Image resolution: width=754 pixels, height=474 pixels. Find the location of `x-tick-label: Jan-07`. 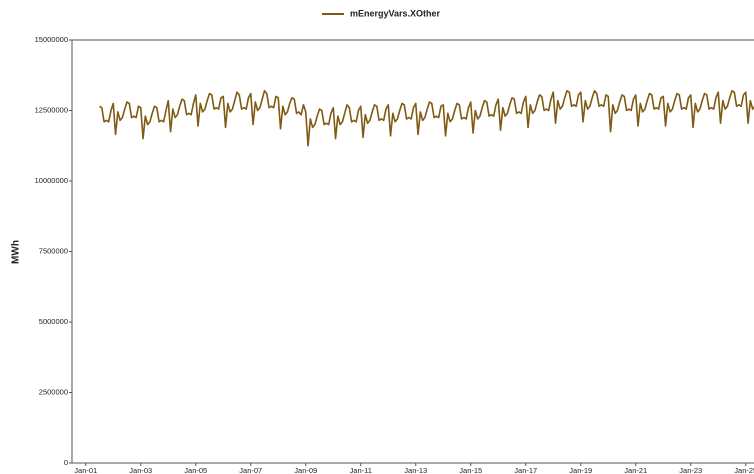

x-tick-label: Jan-07 is located at coordinates (250, 470).